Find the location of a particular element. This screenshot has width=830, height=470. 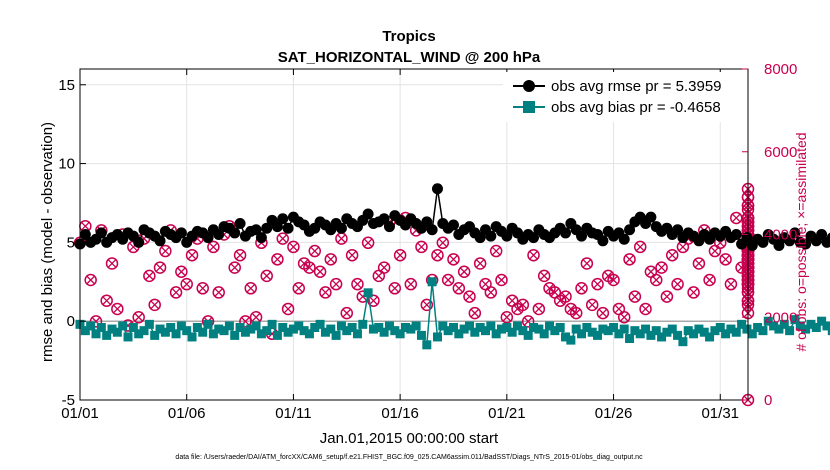

y-tick-label: 10 is located at coordinates (66, 164).